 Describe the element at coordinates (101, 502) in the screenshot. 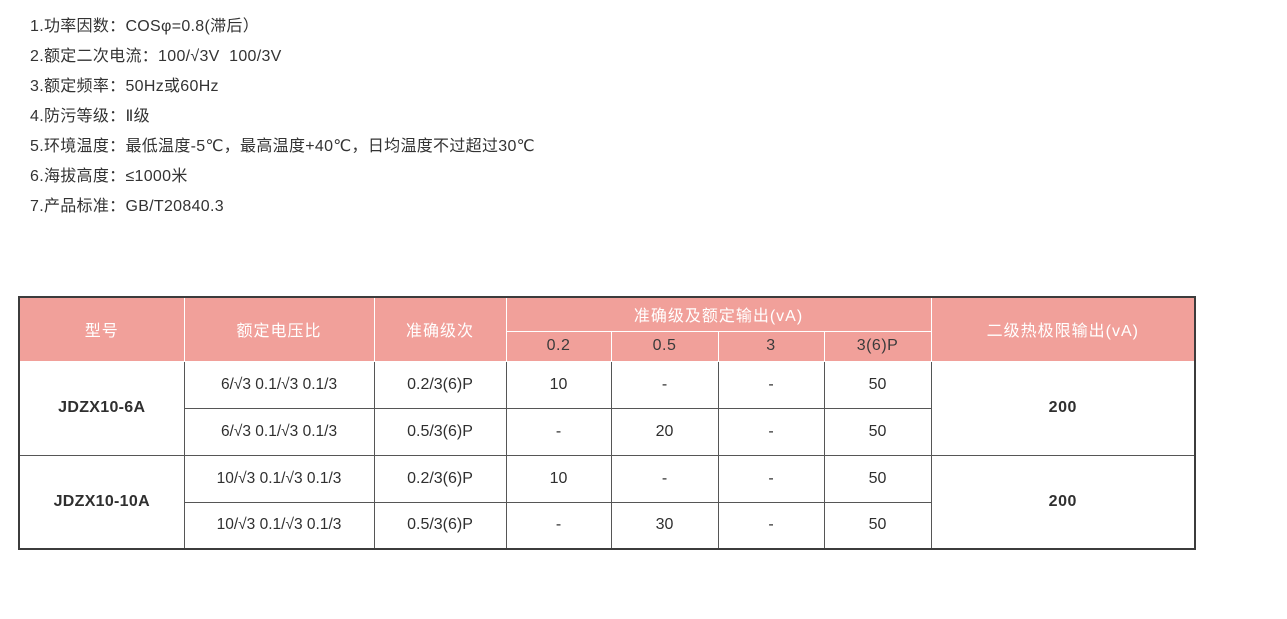

I see `model-cell: JDZX10-10A` at that location.